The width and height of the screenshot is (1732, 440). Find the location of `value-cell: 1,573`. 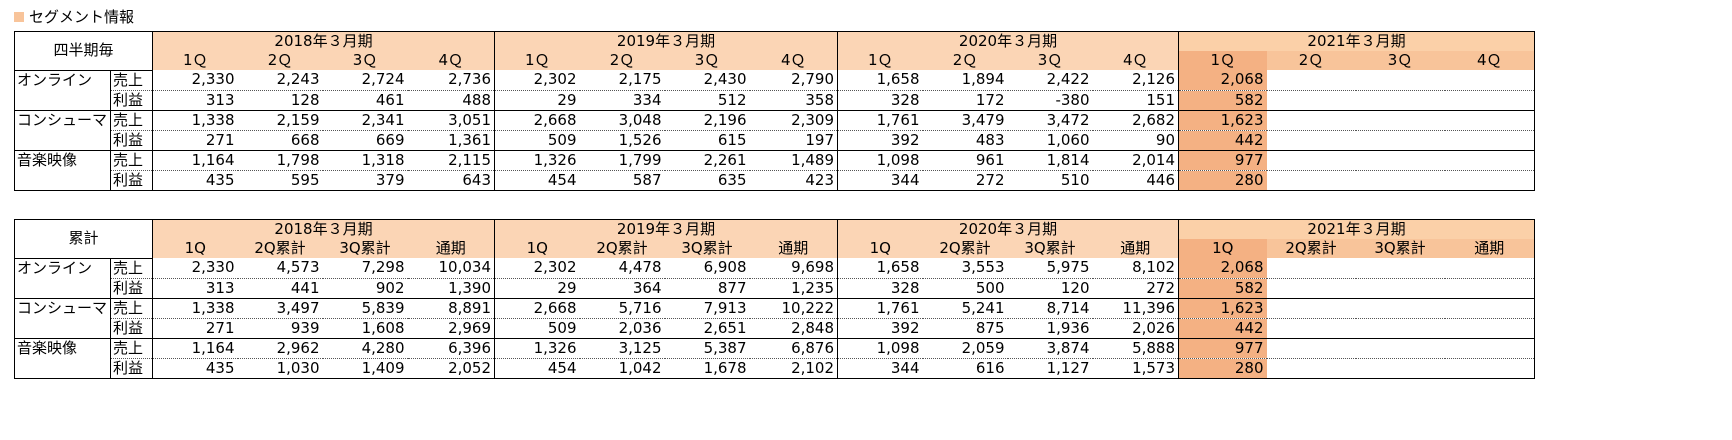

value-cell: 1,573 is located at coordinates (1136, 368).